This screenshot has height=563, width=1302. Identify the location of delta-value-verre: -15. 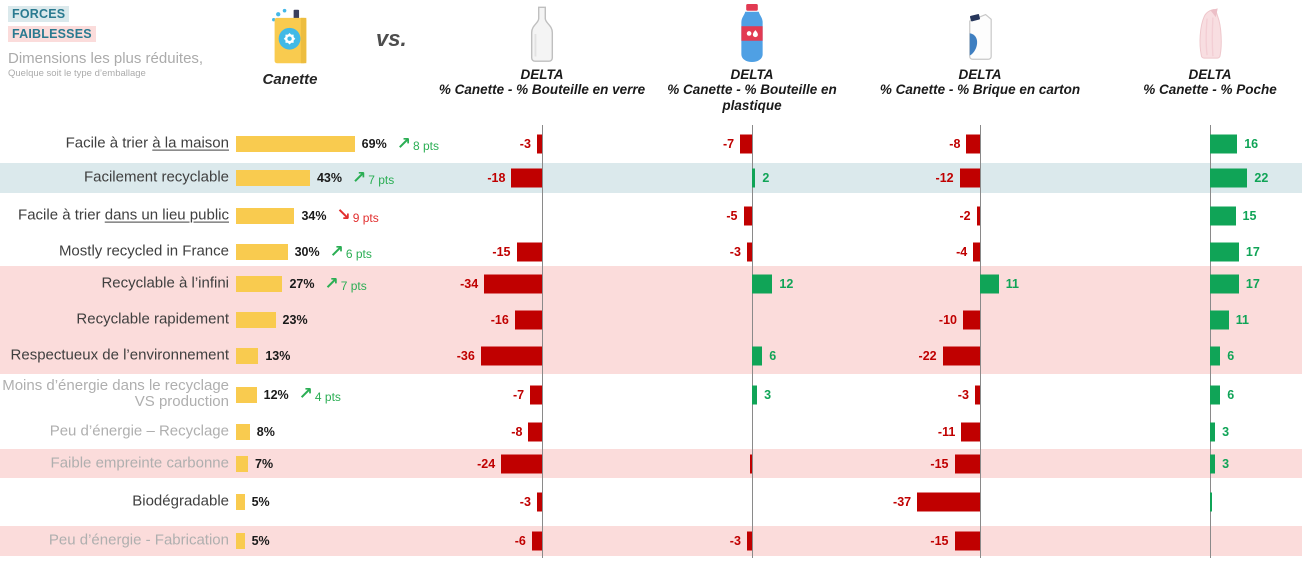
(501, 252).